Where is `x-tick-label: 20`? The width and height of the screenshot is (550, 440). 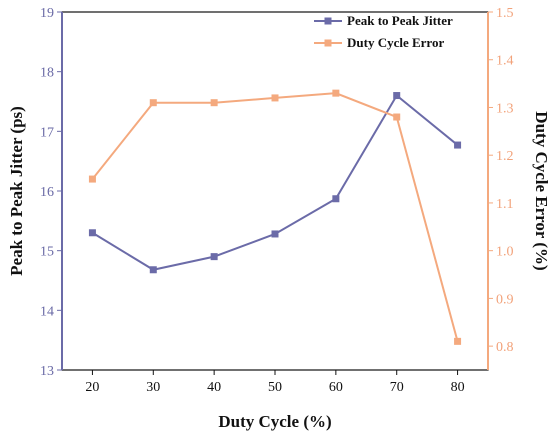 x-tick-label: 20 is located at coordinates (92, 387).